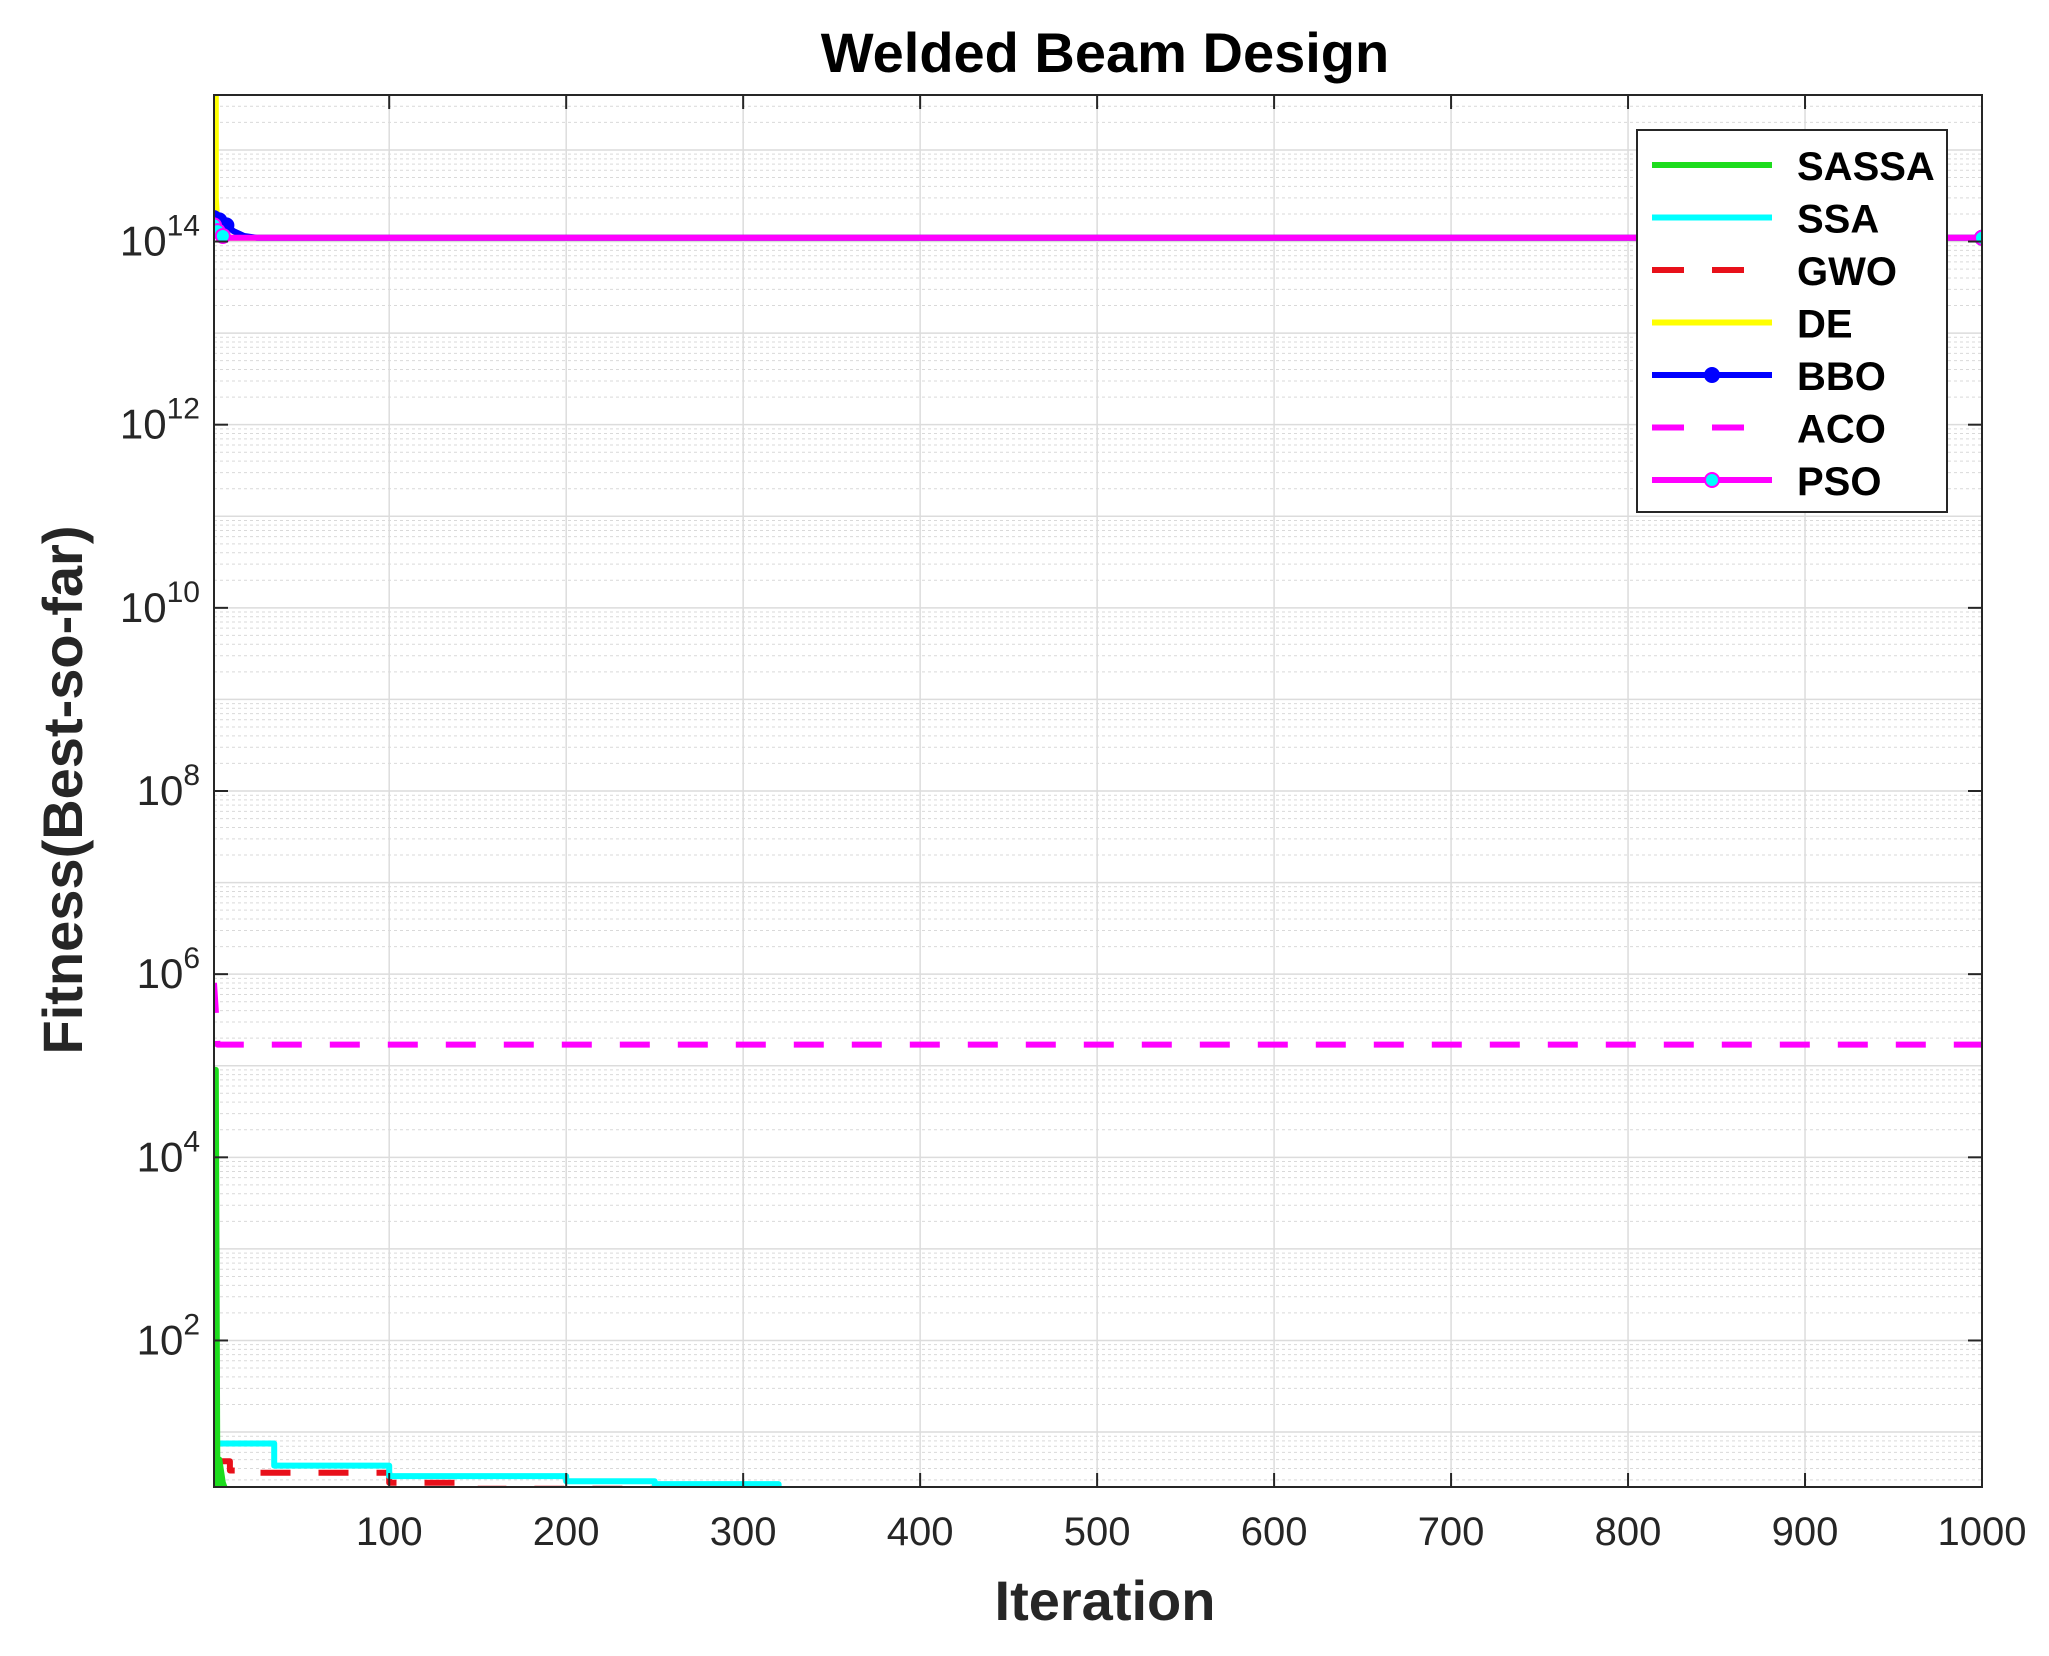 The height and width of the screenshot is (1656, 2049). I want to click on series-line-gwo, so click(436, 1472).